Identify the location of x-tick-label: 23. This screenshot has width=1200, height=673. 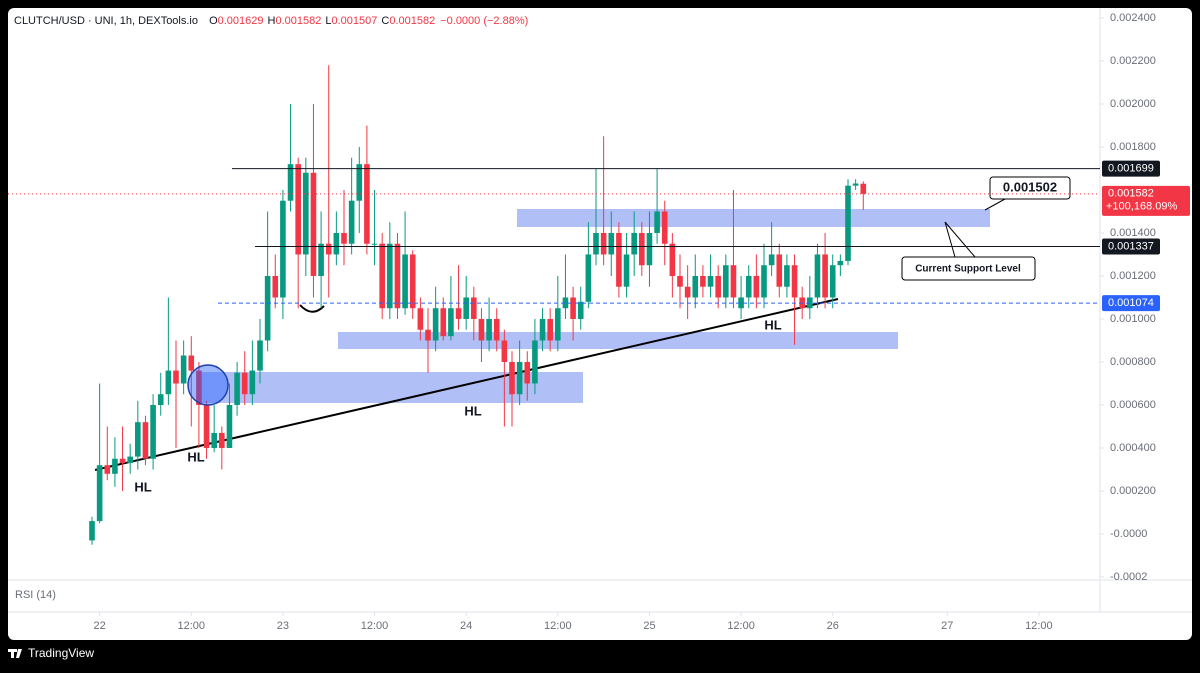
(283, 626).